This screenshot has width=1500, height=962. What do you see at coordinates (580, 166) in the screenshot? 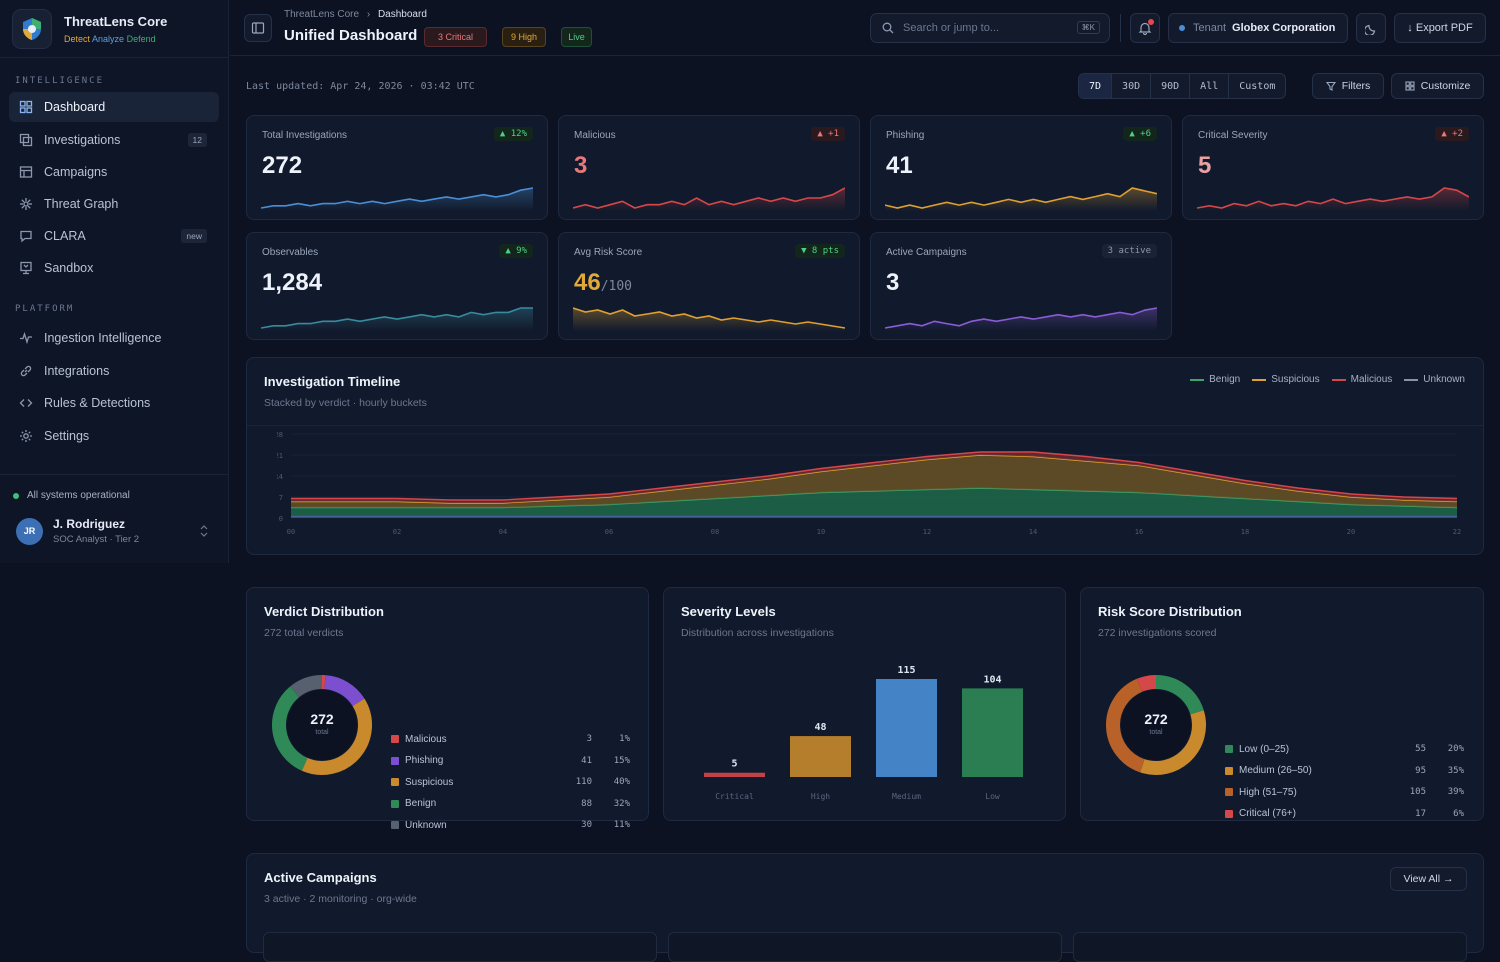
I see `kpi-value: 3` at bounding box center [580, 166].